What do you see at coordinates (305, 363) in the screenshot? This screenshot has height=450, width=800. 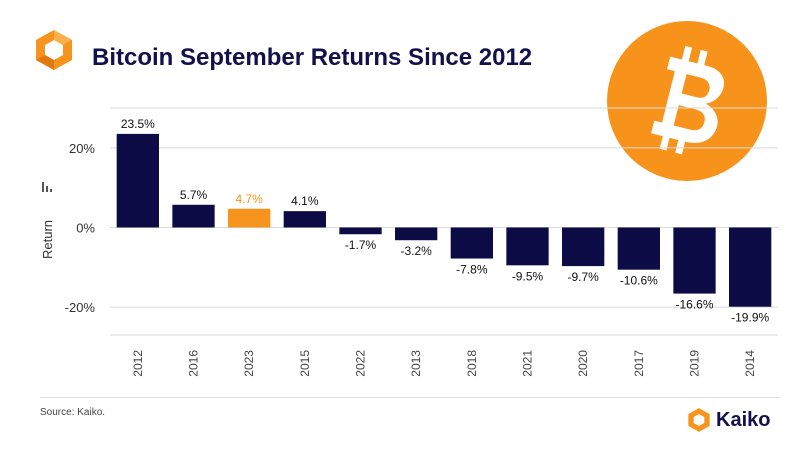 I see `x-tick-label-2015: 2015` at bounding box center [305, 363].